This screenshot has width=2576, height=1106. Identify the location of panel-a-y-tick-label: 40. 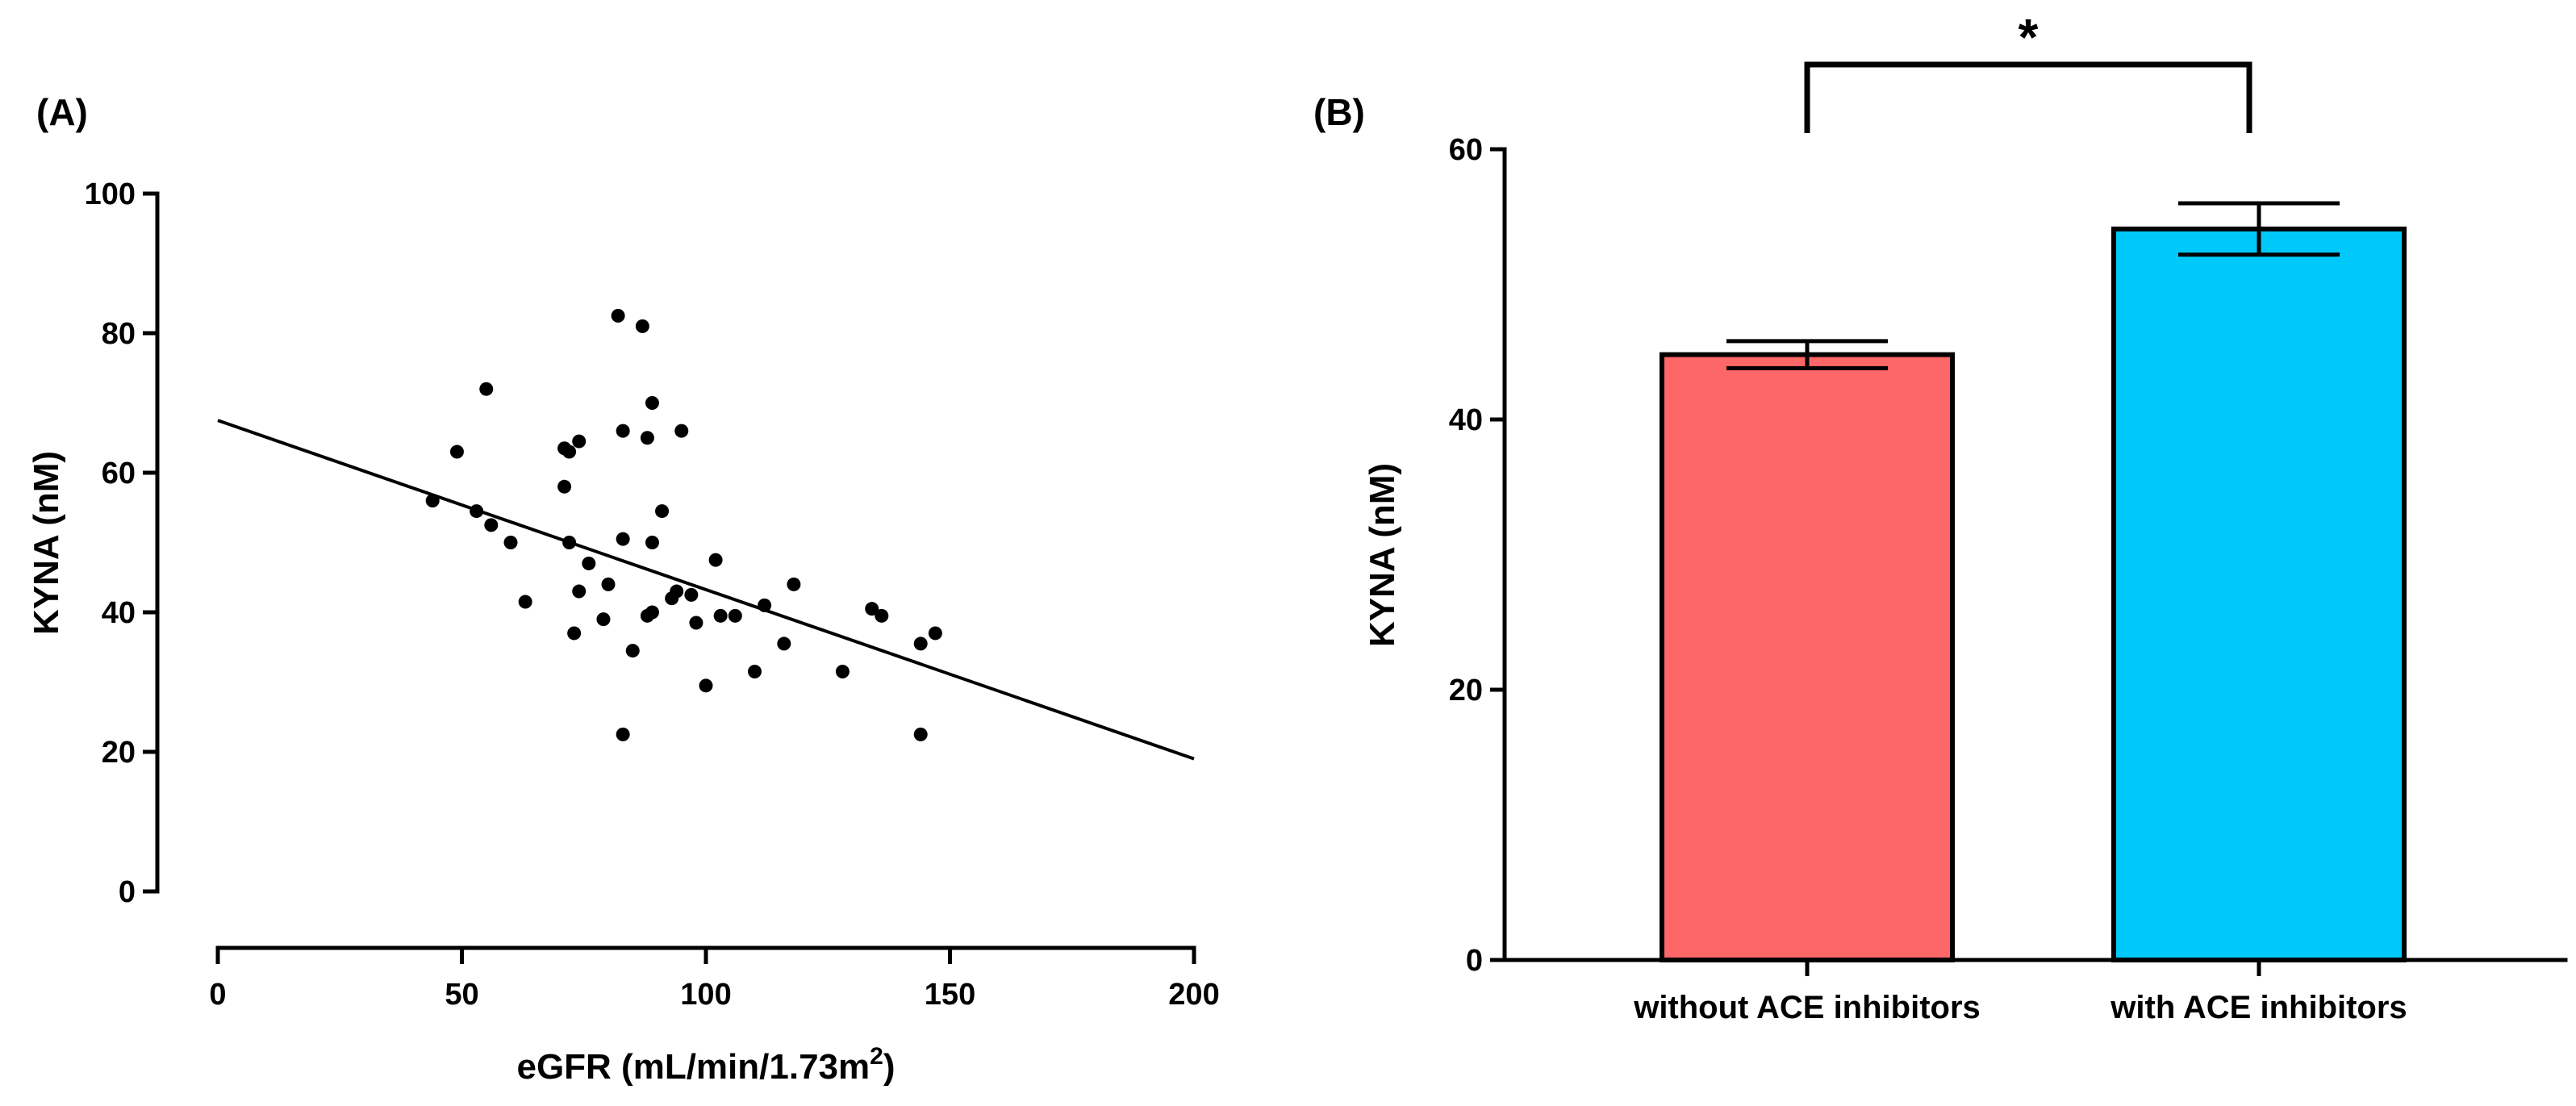
(119, 613).